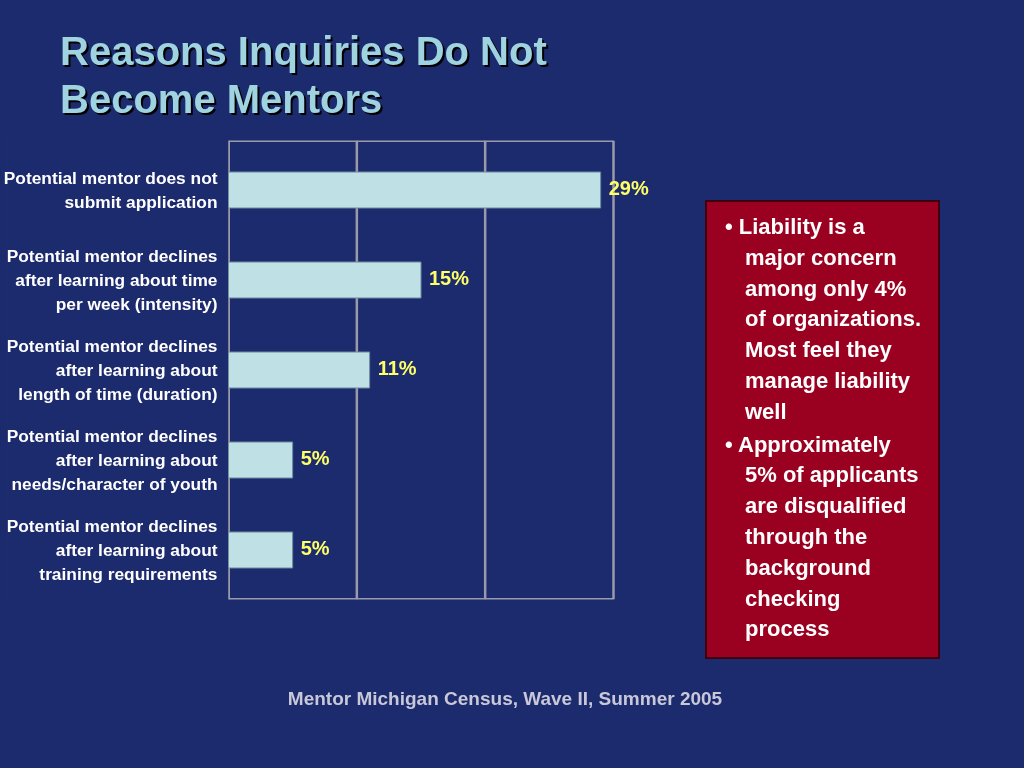 The image size is (1024, 768). Describe the element at coordinates (505, 699) in the screenshot. I see `text: Mentor Michigan Census, Wave II, Summer 2005` at that location.